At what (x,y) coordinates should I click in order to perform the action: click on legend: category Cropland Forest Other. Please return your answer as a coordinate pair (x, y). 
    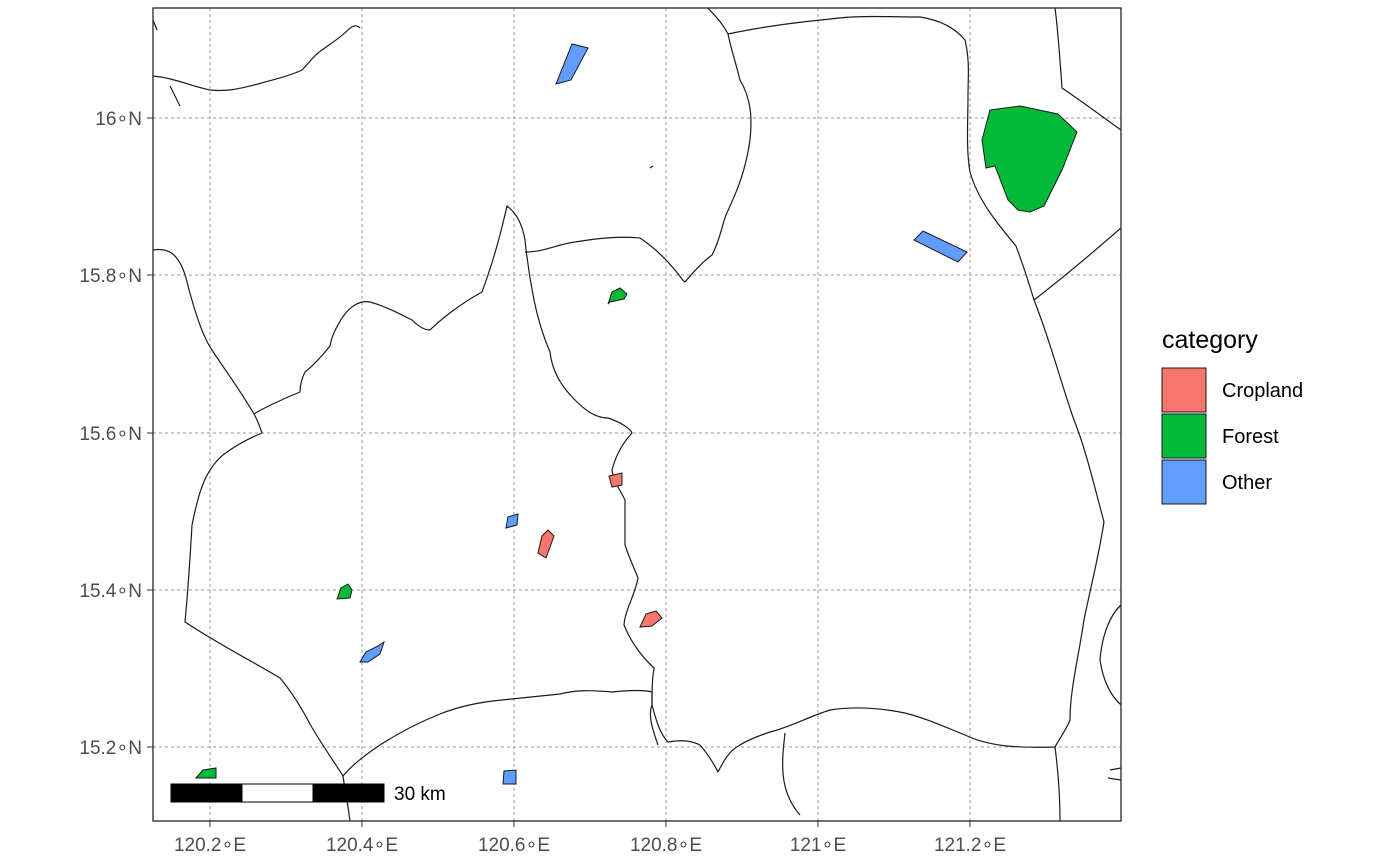
    Looking at the image, I should click on (1232, 415).